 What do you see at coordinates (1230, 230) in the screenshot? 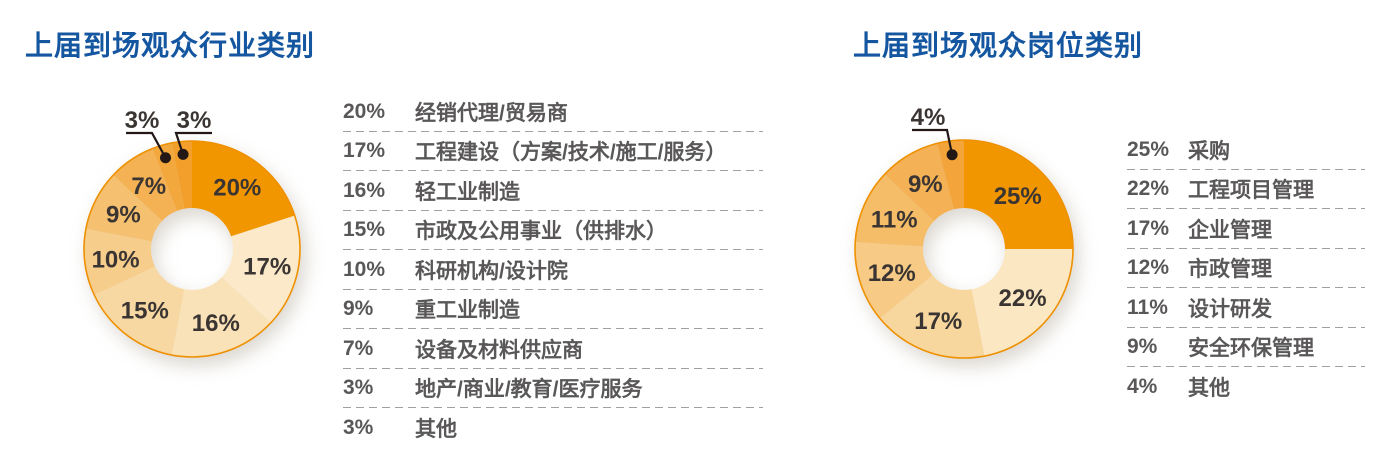
I see `legend-label: 企业管理` at bounding box center [1230, 230].